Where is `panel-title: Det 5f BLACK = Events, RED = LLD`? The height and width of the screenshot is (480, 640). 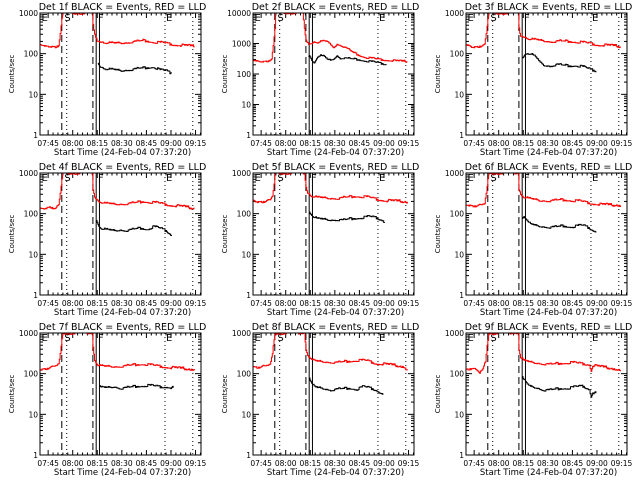
panel-title: Det 5f BLACK = Events, RED = LLD is located at coordinates (336, 167).